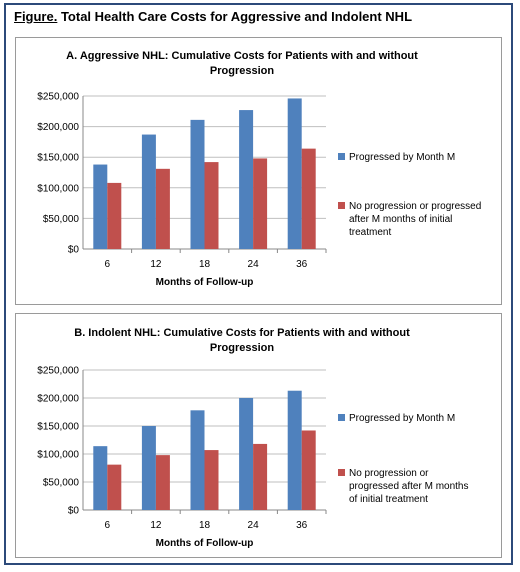  Describe the element at coordinates (36, 16) in the screenshot. I see `figure-title-lead: Figure.` at that location.